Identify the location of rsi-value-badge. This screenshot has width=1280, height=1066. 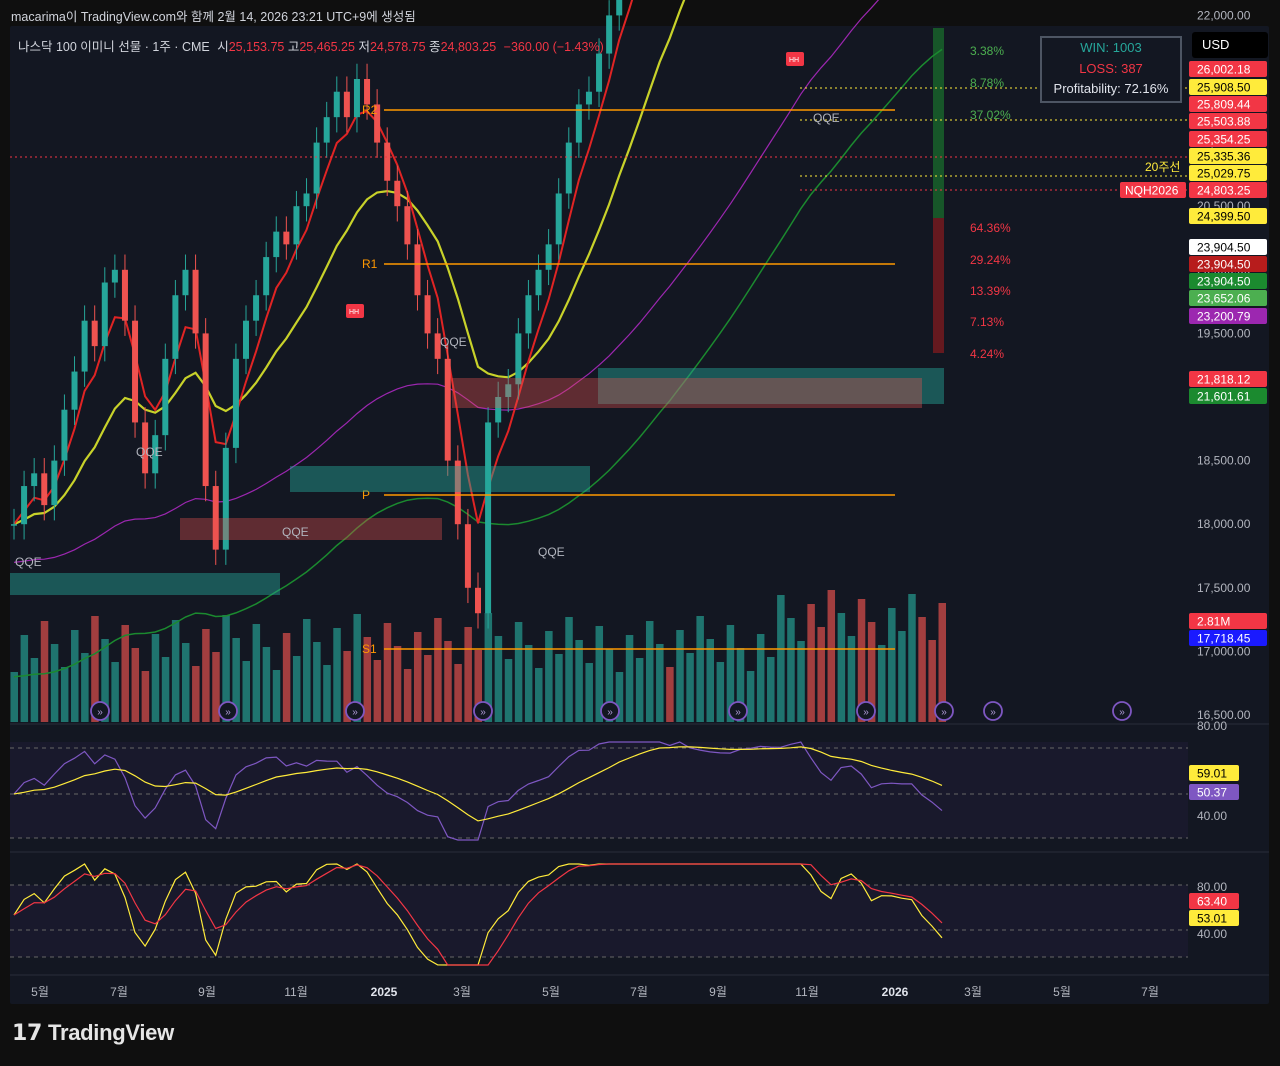
(1214, 792).